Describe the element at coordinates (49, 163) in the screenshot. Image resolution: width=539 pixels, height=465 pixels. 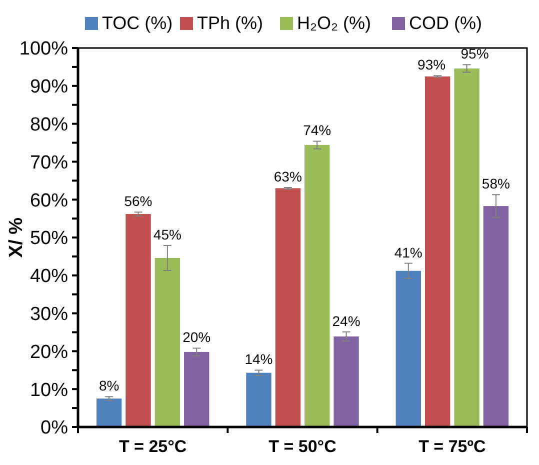
I see `y-tick-label: 70%` at that location.